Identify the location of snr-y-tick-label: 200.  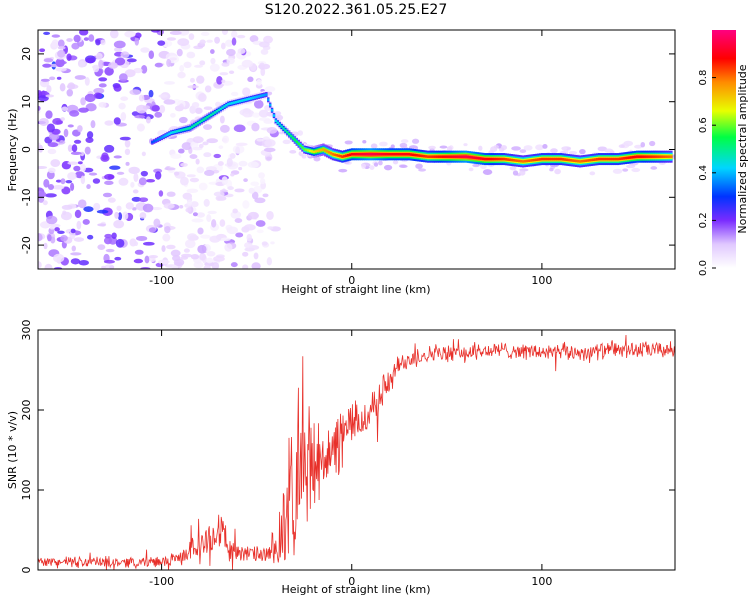
(26, 410).